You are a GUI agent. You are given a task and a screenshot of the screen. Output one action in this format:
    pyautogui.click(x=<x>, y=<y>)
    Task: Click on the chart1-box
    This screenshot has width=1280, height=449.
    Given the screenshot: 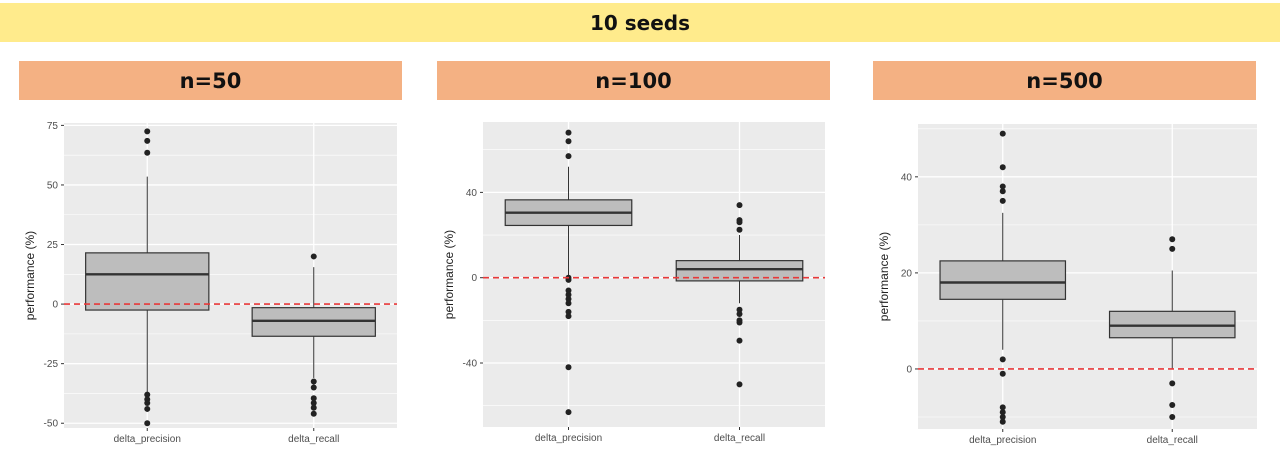 What is the action you would take?
    pyautogui.click(x=739, y=271)
    